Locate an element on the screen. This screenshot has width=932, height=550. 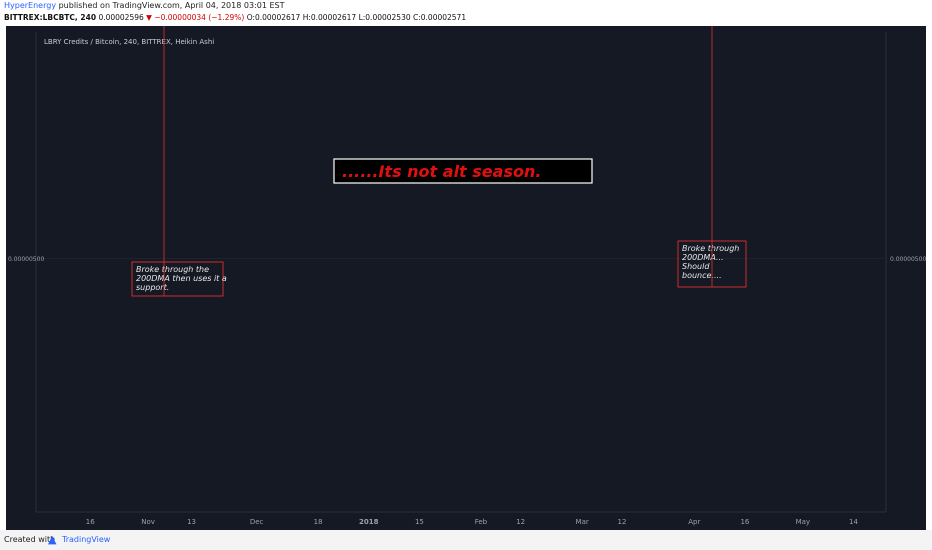
x-tick-label: Apr is located at coordinates (694, 522).